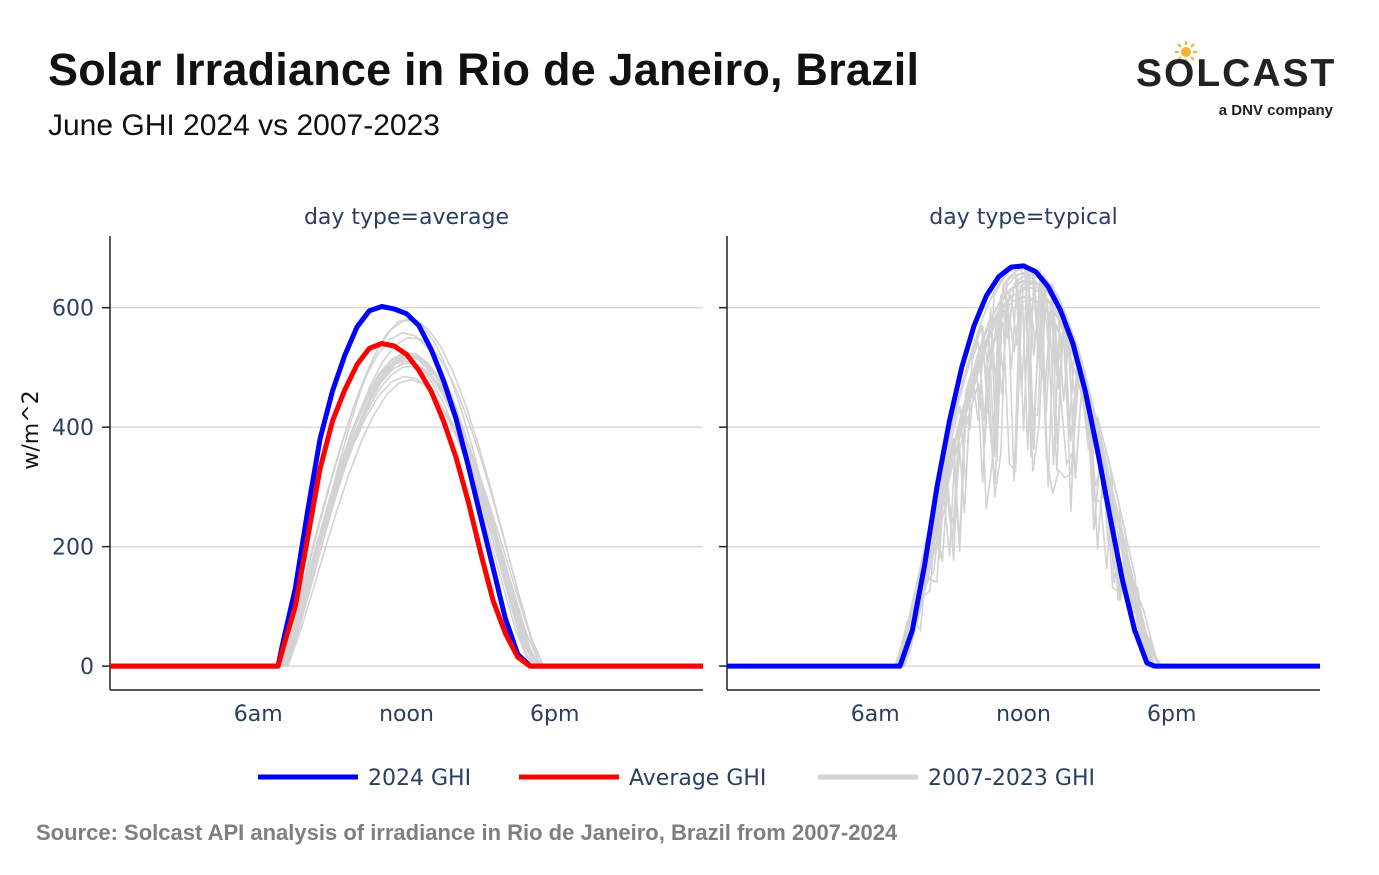 This screenshot has width=1379, height=875. I want to click on chart-legend: 2024 GHI Average GHI 2007-2023 GHI, so click(676, 778).